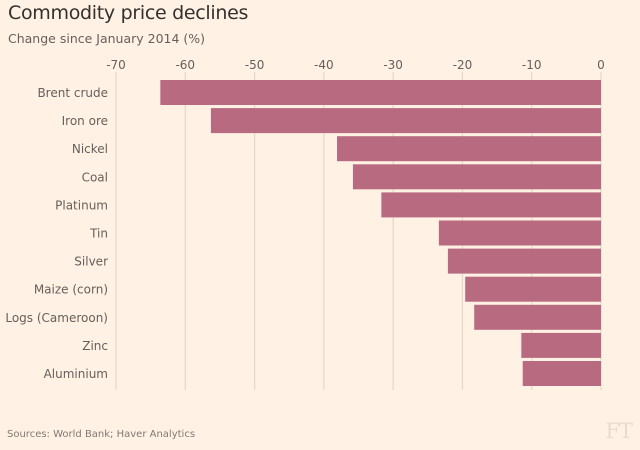 The image size is (640, 450). Describe the element at coordinates (381, 92) in the screenshot. I see `bar-brent-crude` at that location.